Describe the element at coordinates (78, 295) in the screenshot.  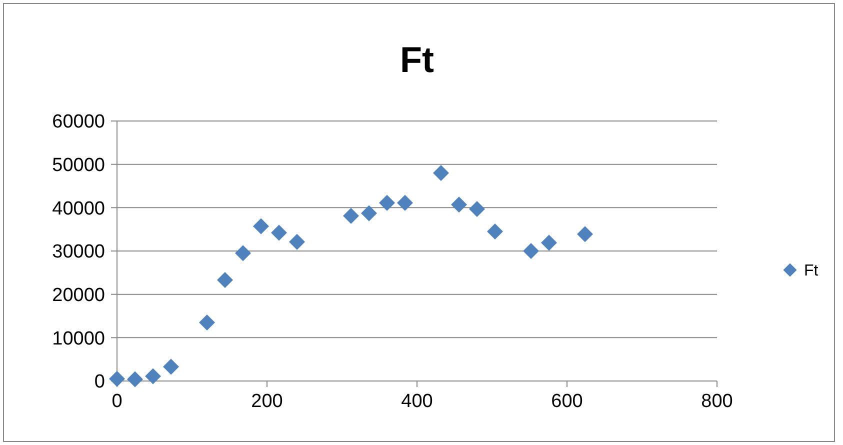
I see `y-tick-label: 20000` at that location.